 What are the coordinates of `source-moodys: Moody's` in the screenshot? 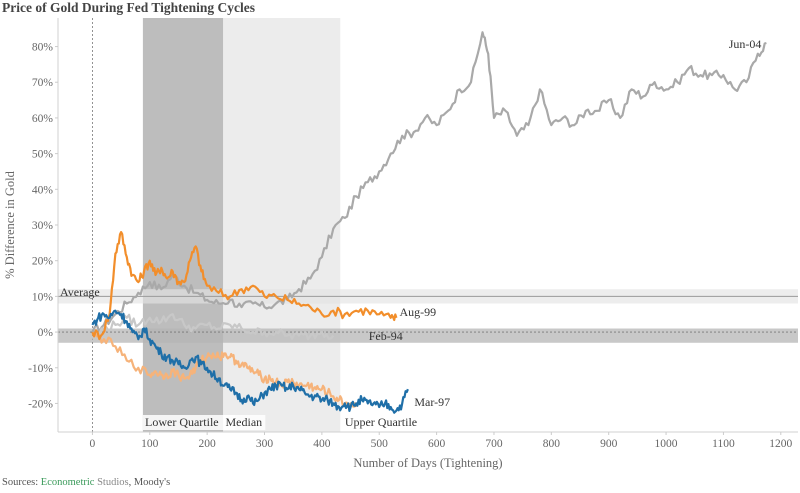 It's located at (152, 482).